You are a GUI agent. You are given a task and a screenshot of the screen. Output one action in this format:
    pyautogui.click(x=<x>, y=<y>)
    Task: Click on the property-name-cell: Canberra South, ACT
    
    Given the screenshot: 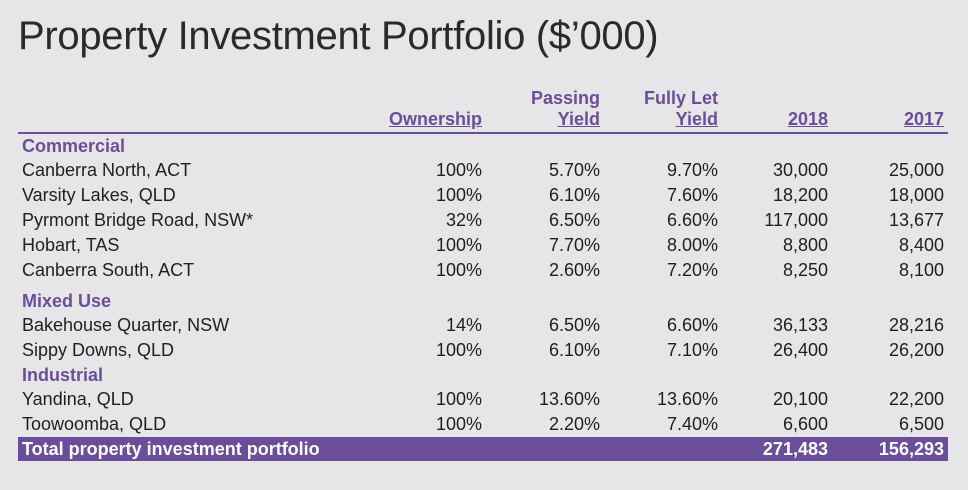 What is the action you would take?
    pyautogui.click(x=108, y=270)
    